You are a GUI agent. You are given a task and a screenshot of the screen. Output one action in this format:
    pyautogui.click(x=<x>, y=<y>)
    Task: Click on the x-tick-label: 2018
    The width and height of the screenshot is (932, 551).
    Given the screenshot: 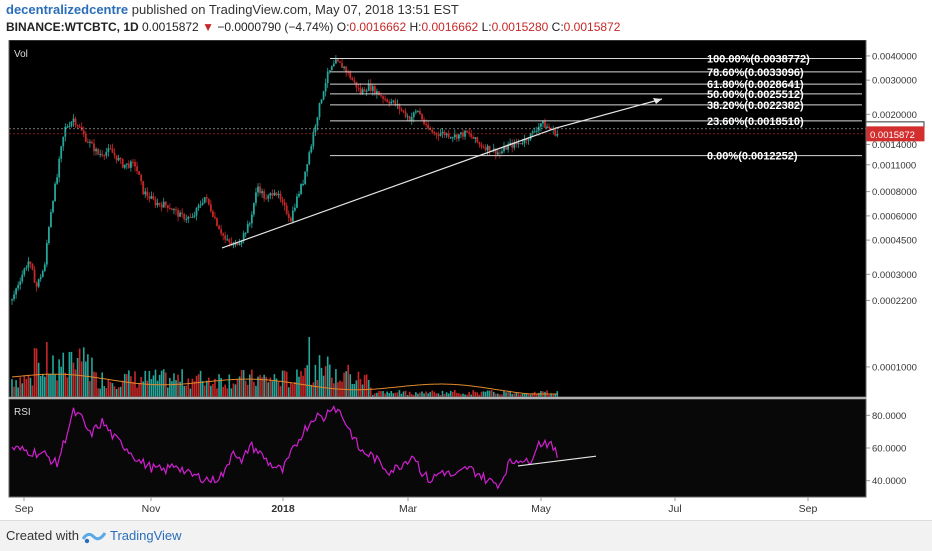 What is the action you would take?
    pyautogui.click(x=283, y=509)
    